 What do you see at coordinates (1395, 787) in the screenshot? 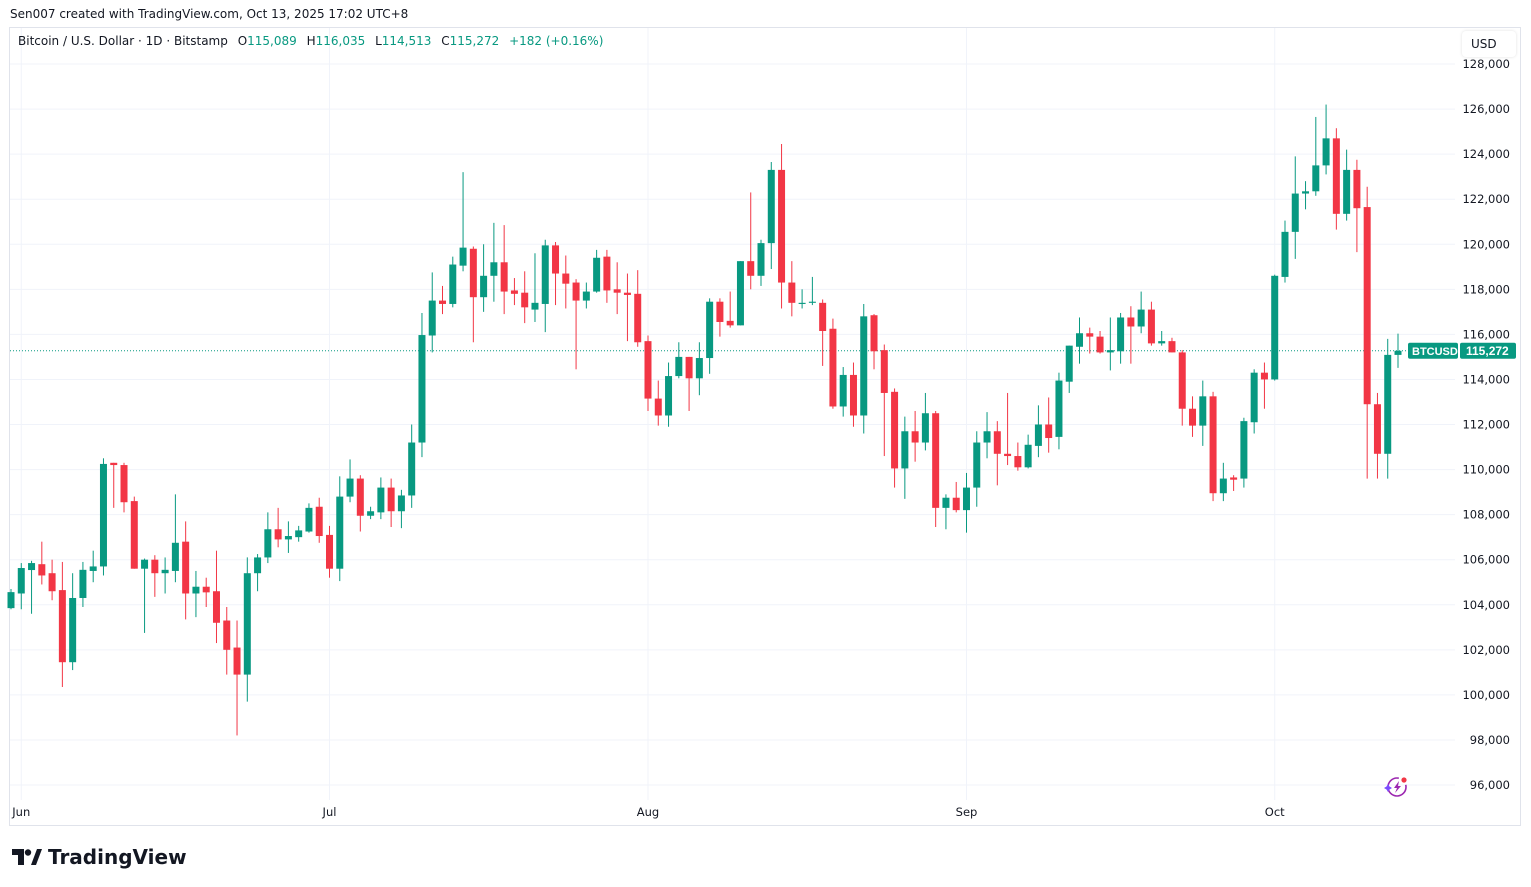
I see `lightning-sparkle-icon` at bounding box center [1395, 787].